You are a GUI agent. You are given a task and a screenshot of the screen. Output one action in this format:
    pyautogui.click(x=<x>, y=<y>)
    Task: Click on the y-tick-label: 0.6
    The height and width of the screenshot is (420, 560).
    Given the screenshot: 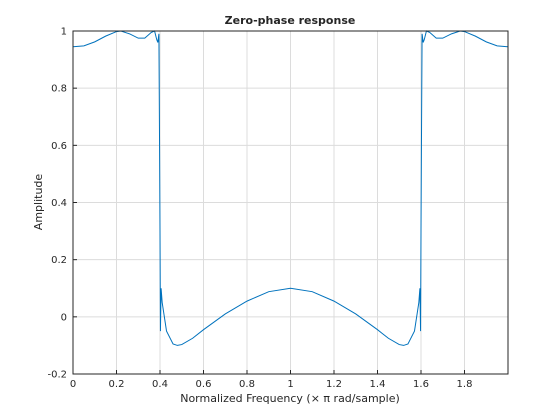 What is the action you would take?
    pyautogui.click(x=59, y=146)
    